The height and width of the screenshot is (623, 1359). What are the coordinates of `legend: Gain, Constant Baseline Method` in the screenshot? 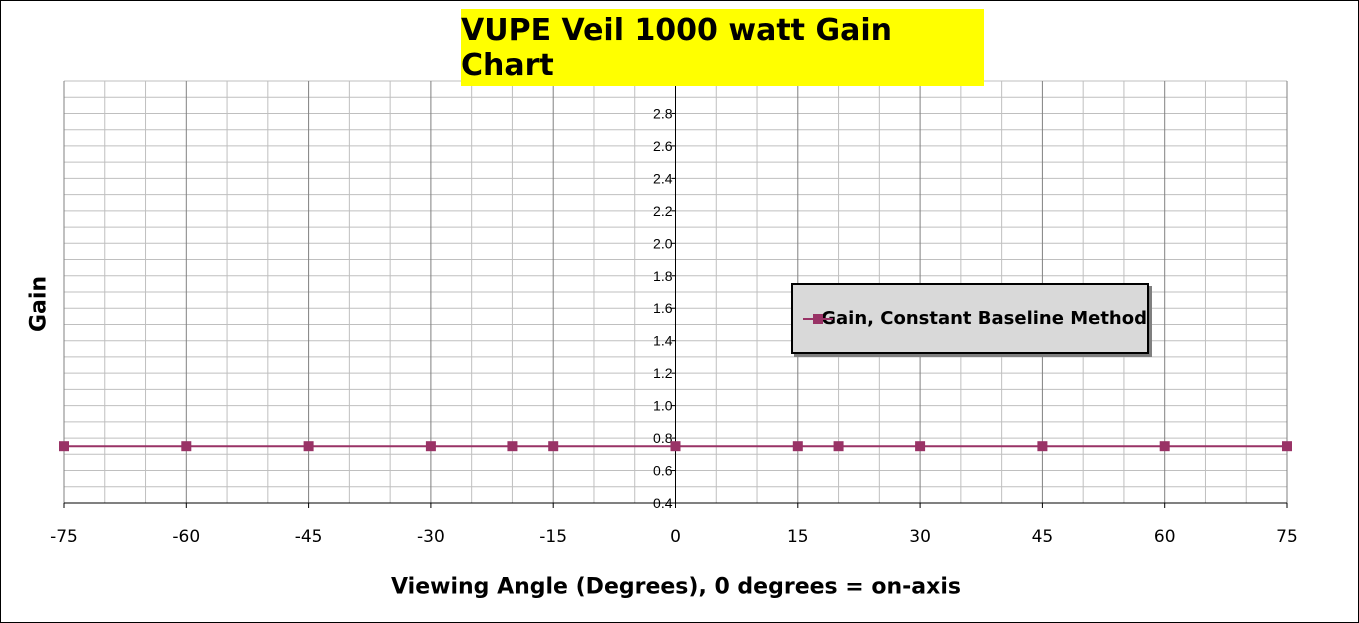 It's located at (970, 318).